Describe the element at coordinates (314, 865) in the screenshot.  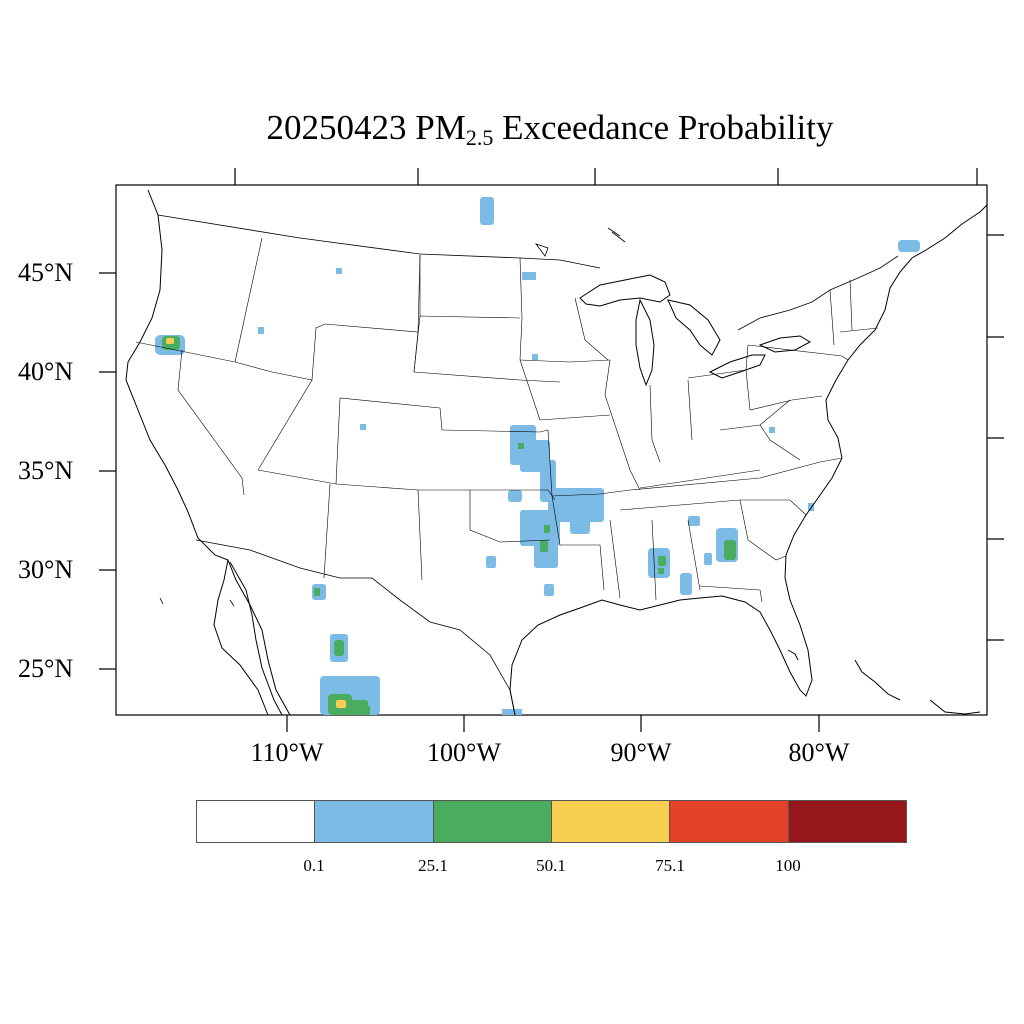
I see `legend-label-0: 0.1` at that location.